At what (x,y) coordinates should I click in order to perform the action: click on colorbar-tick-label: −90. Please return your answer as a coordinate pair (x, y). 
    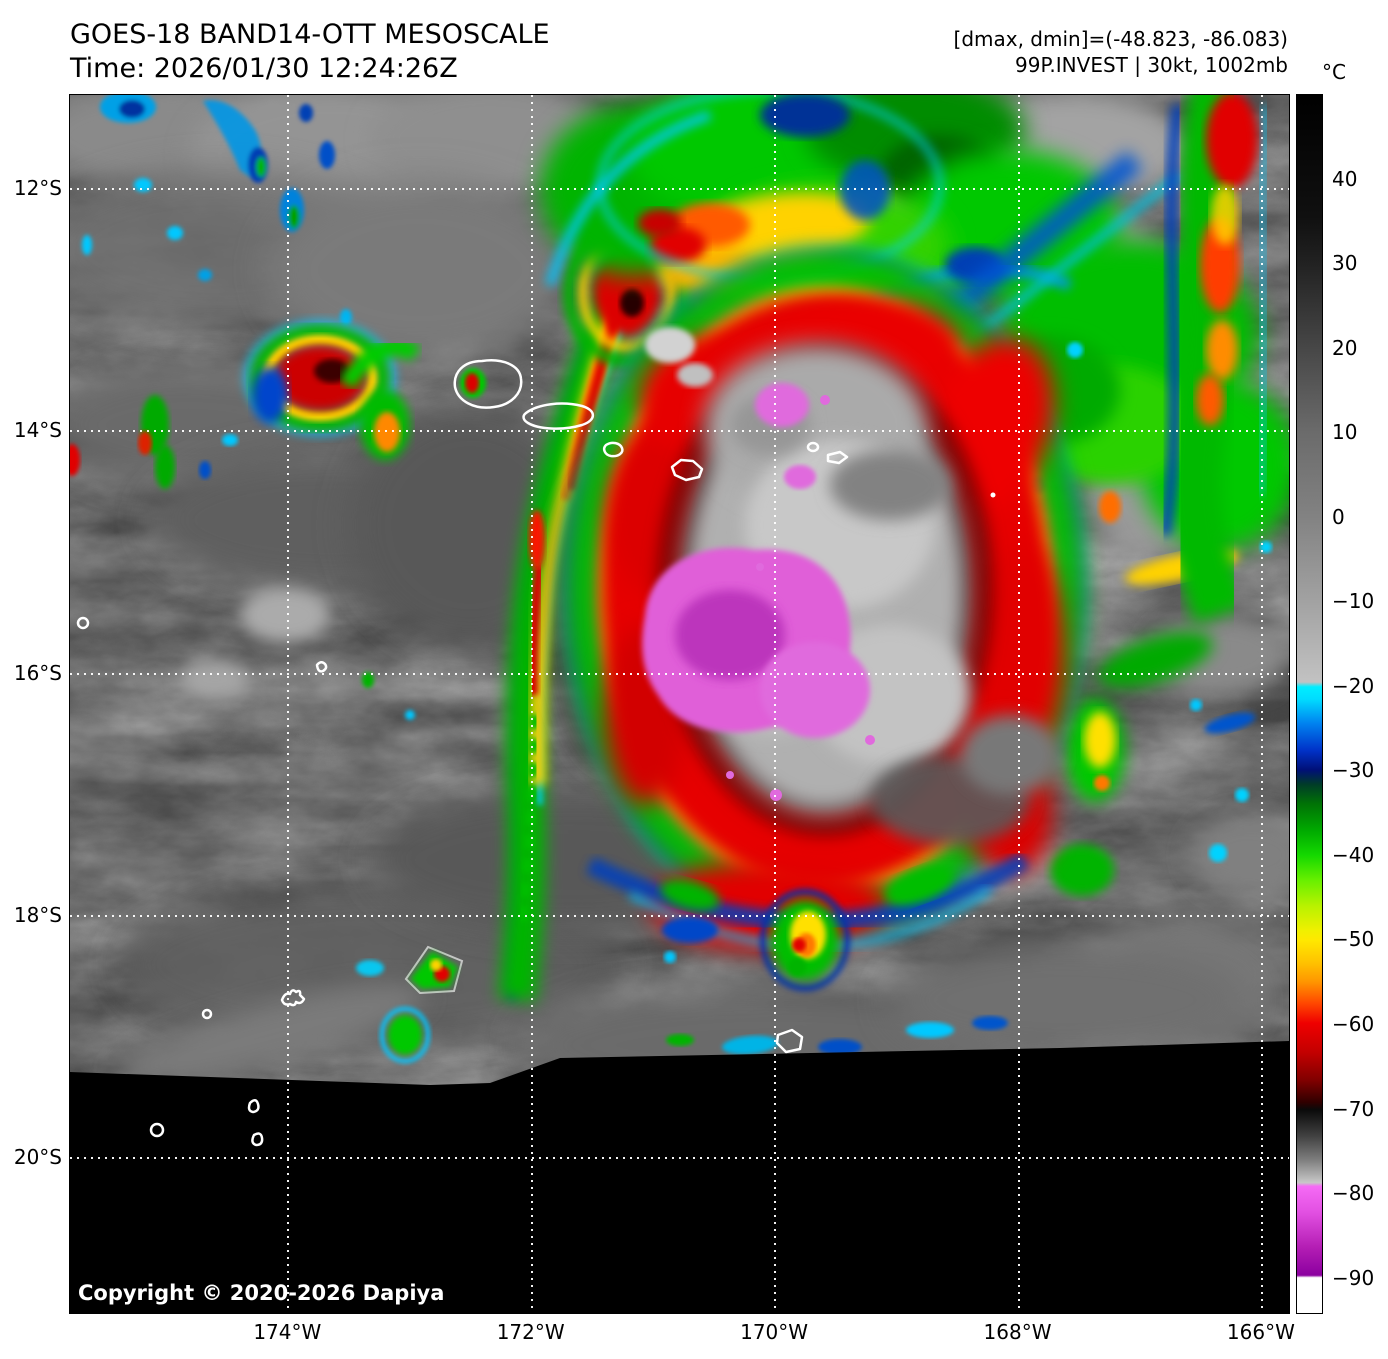
    Looking at the image, I should click on (1353, 1277).